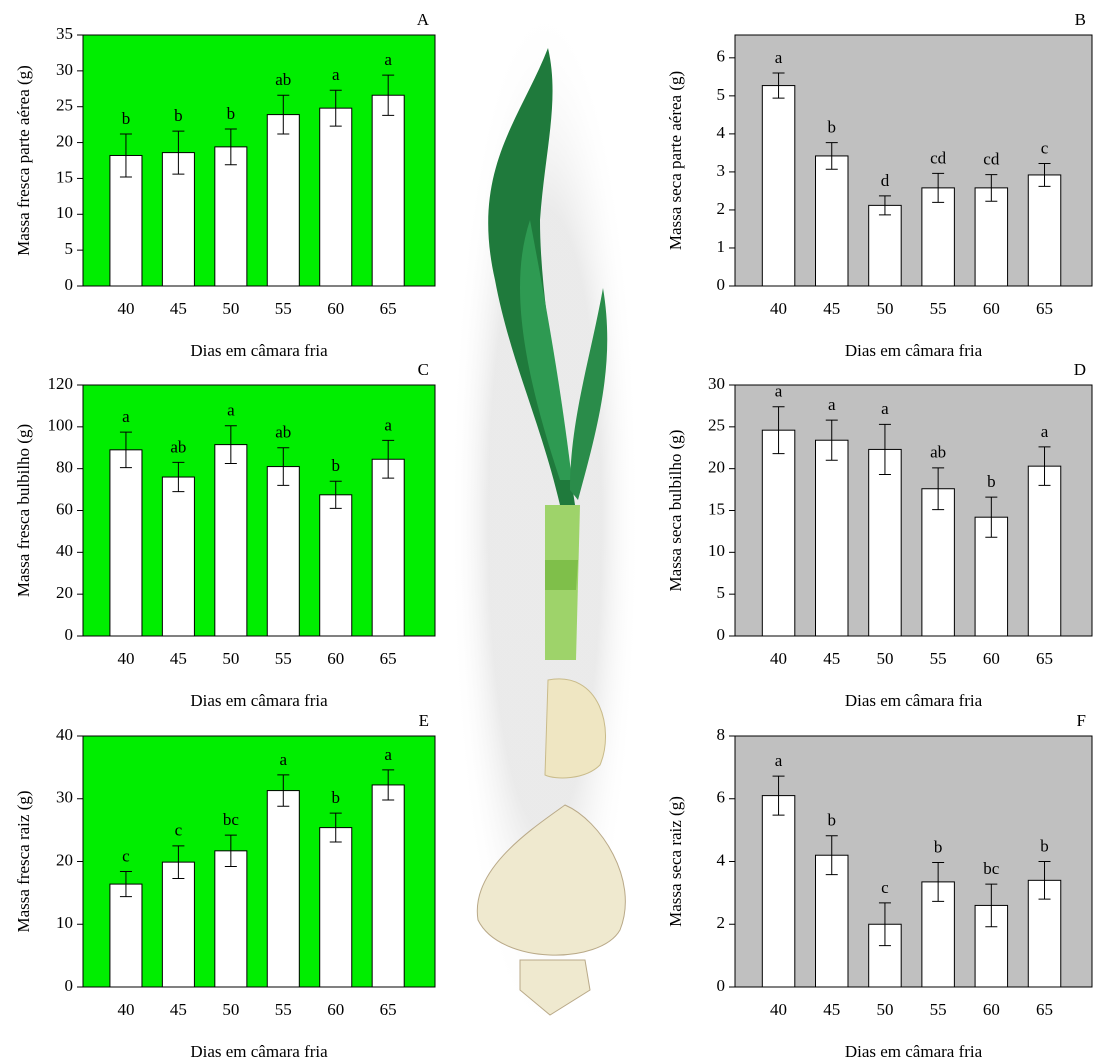 Image resolution: width=1094 pixels, height=1064 pixels. Describe the element at coordinates (675, 160) in the screenshot. I see `y-axis-label: Massa seca parte aérea (g)` at that location.